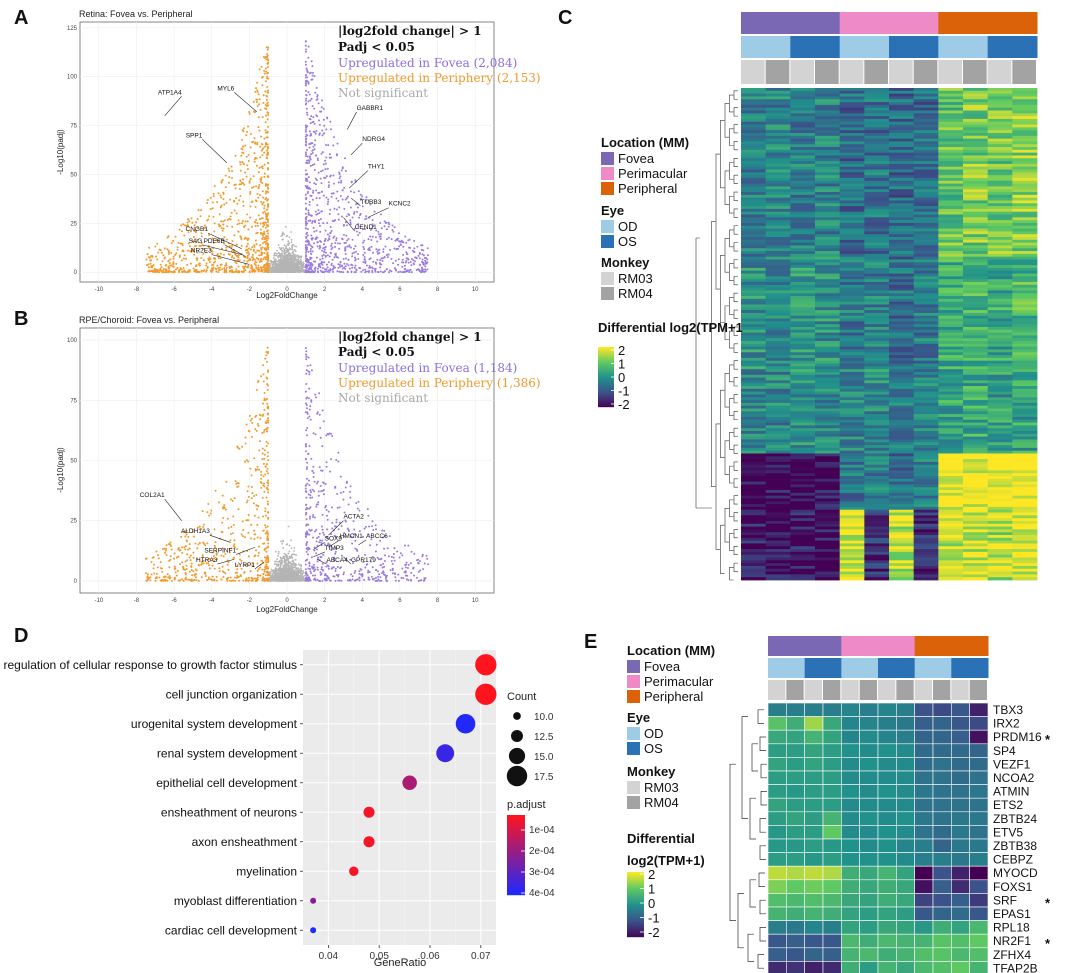 The width and height of the screenshot is (1065, 973). Describe the element at coordinates (376, 167) in the screenshot. I see `a-gene-label-thy1: THY1` at that location.